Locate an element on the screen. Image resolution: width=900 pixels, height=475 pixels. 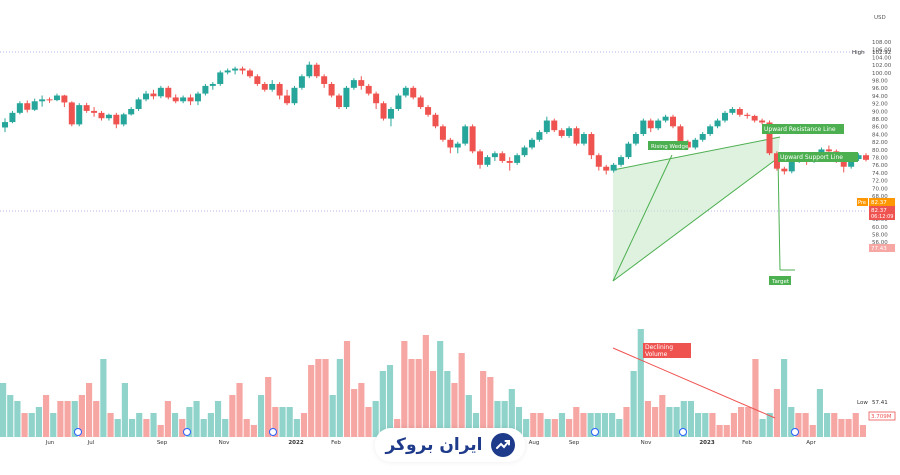
declining-volume-line is located at coordinates (694, 383).